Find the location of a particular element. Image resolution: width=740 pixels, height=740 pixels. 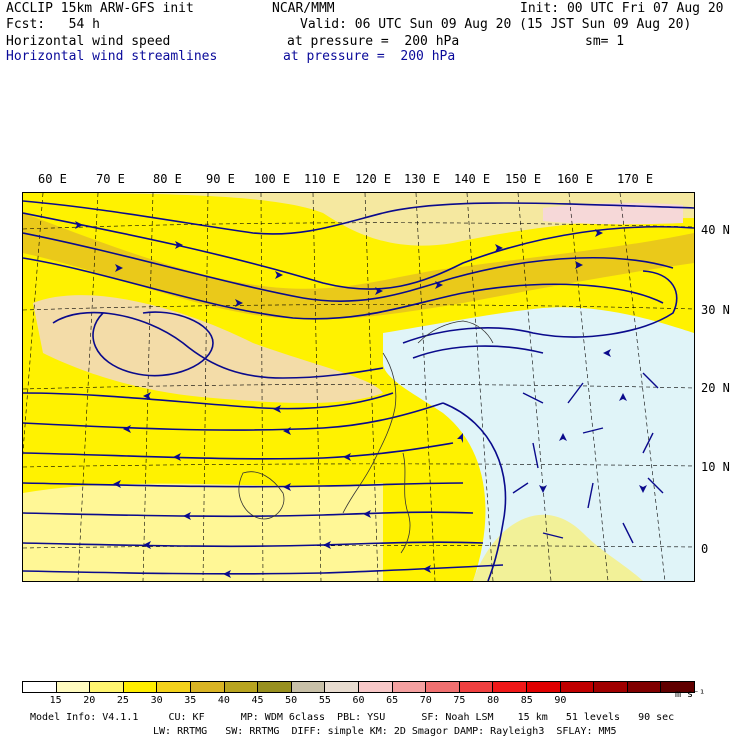

legend-tick-label: 40 is located at coordinates (223, 700).